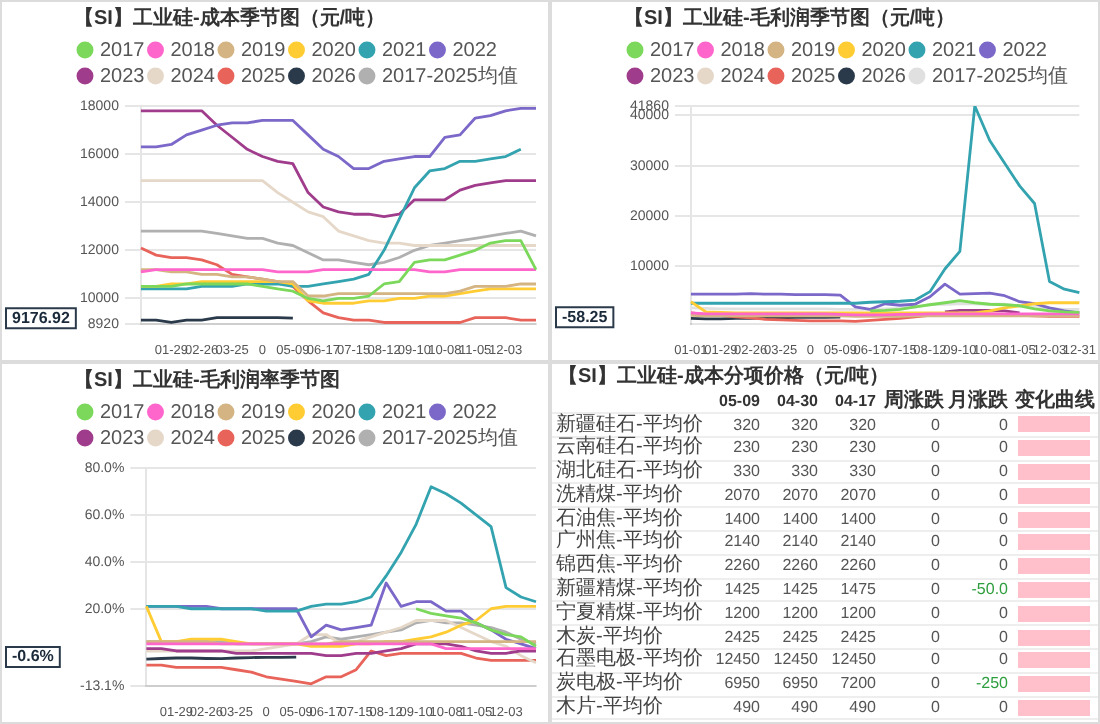  What do you see at coordinates (33, 656) in the screenshot?
I see `text: -0.6%` at bounding box center [33, 656].